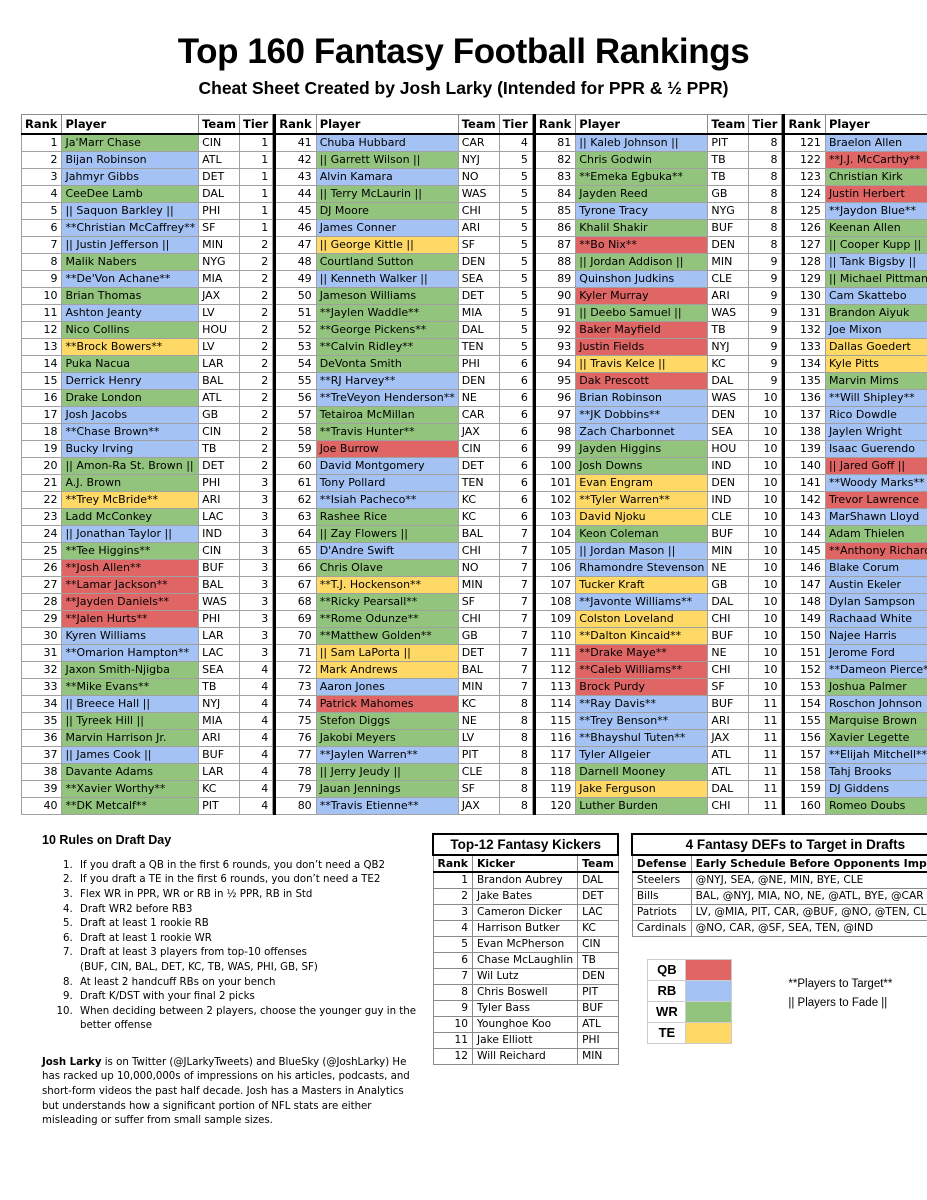 Image resolution: width=927 pixels, height=1200 pixels. I want to click on cell-player: **Dalton Kincaid**, so click(642, 635).